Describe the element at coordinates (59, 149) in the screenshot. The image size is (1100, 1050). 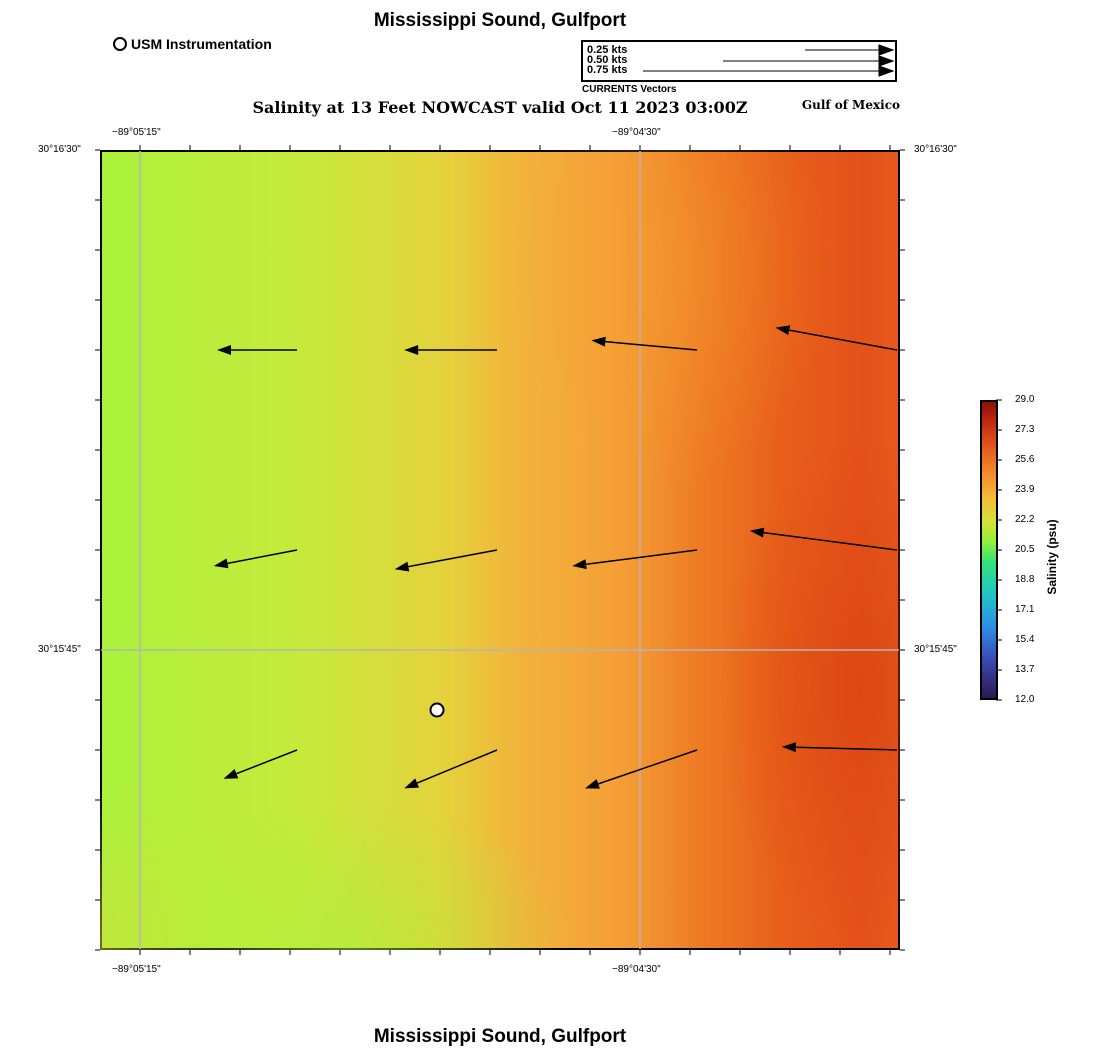
I see `lat-label-left-north: 30°16'30"` at that location.